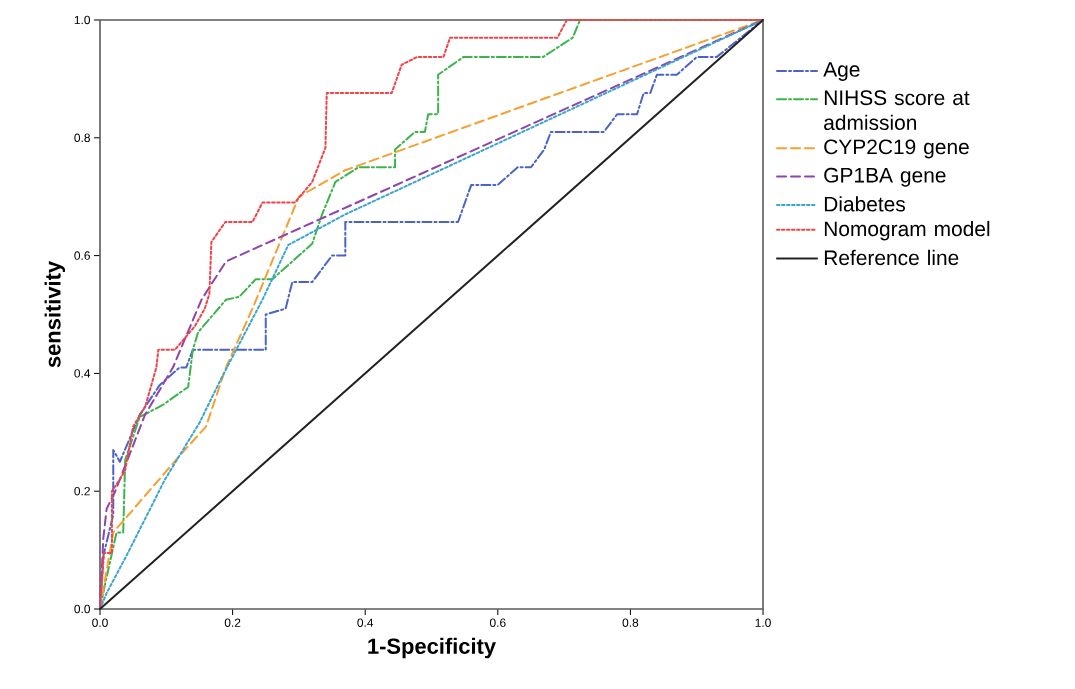 The image size is (1075, 689). Describe the element at coordinates (630, 622) in the screenshot. I see `x-tick-label: 0.8` at that location.